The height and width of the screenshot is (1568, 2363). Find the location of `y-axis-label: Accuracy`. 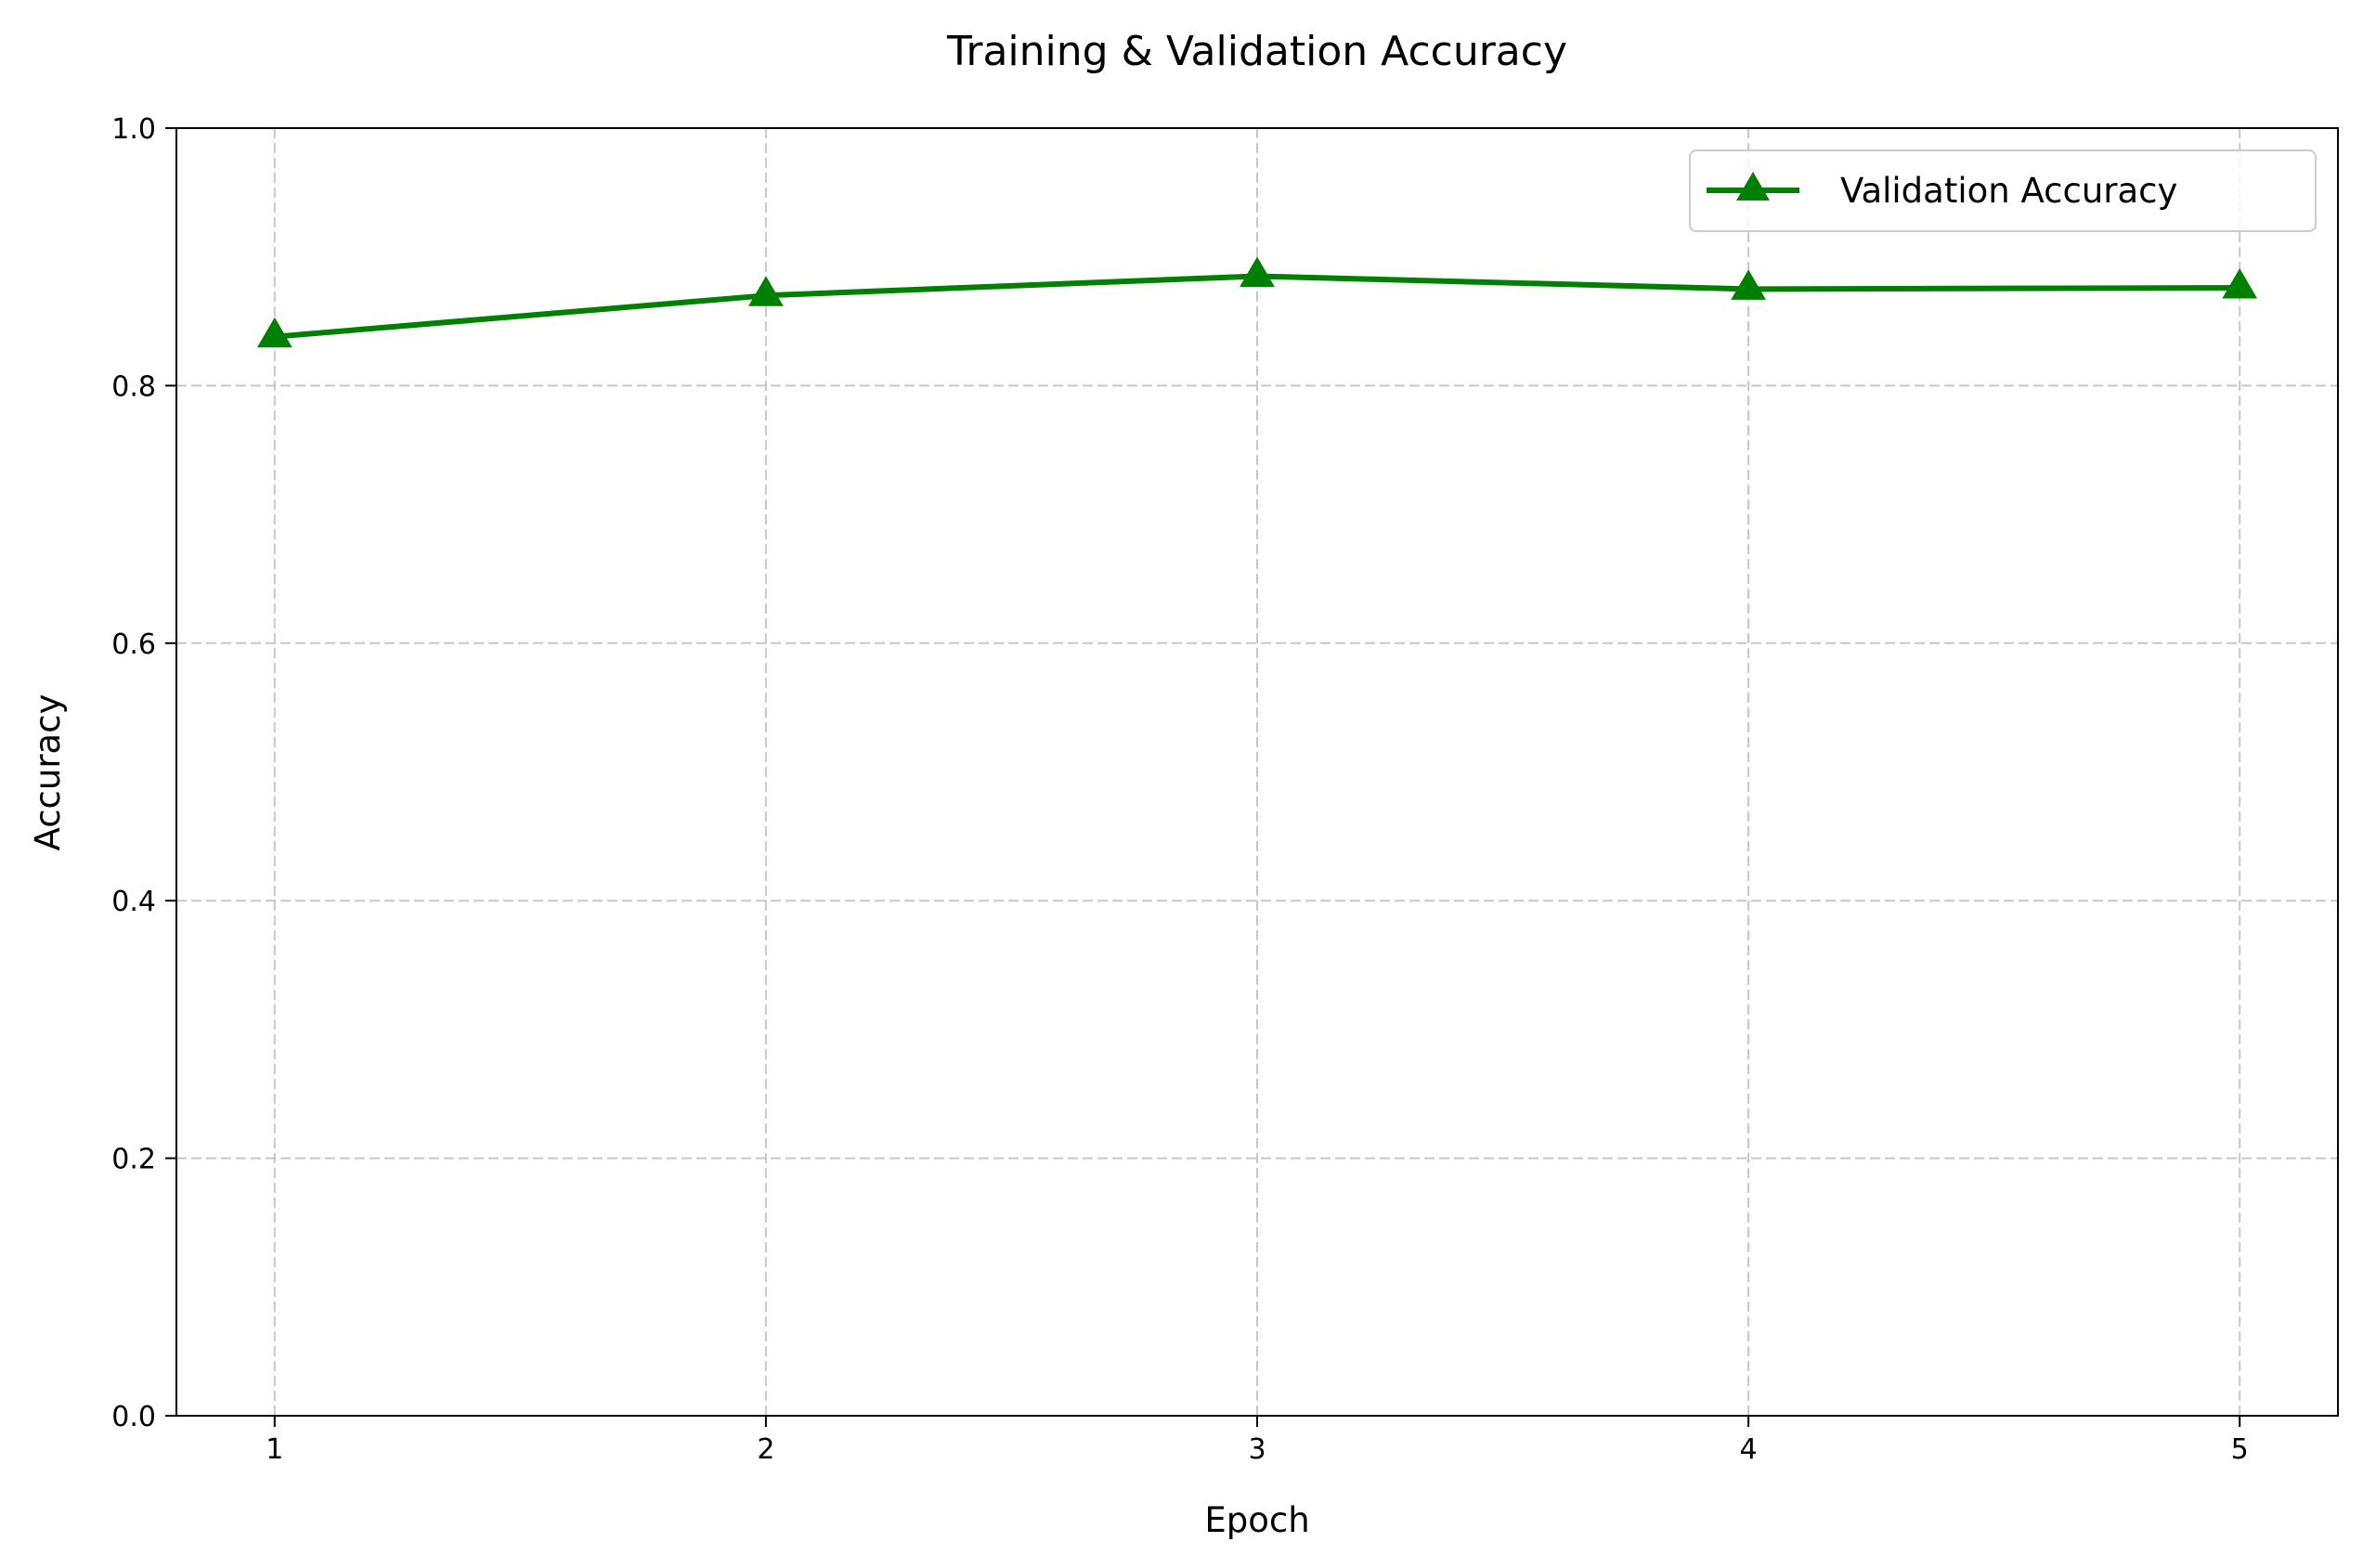

y-axis-label: Accuracy is located at coordinates (48, 772).